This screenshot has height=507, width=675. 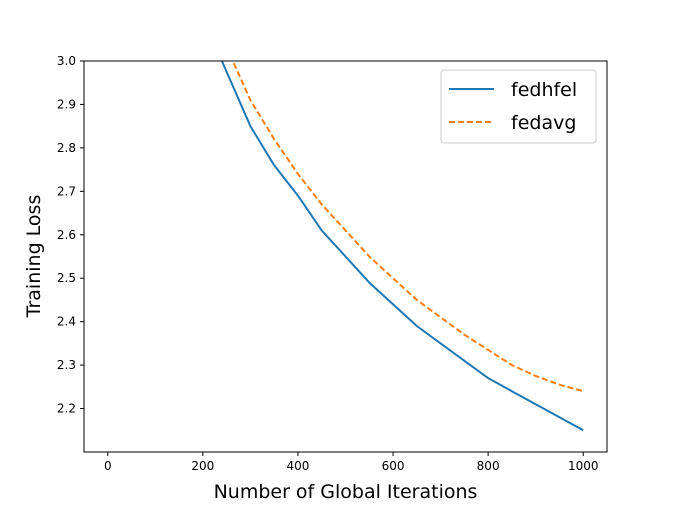 What do you see at coordinates (66, 235) in the screenshot?
I see `y-tick-label: 2.6` at bounding box center [66, 235].